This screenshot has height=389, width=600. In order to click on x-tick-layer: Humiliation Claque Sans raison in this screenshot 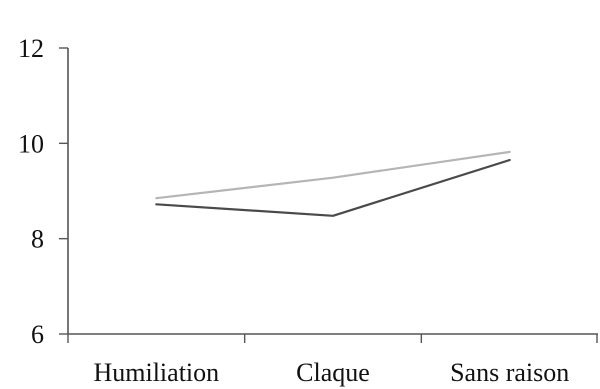, I will do `click(332, 360)`.